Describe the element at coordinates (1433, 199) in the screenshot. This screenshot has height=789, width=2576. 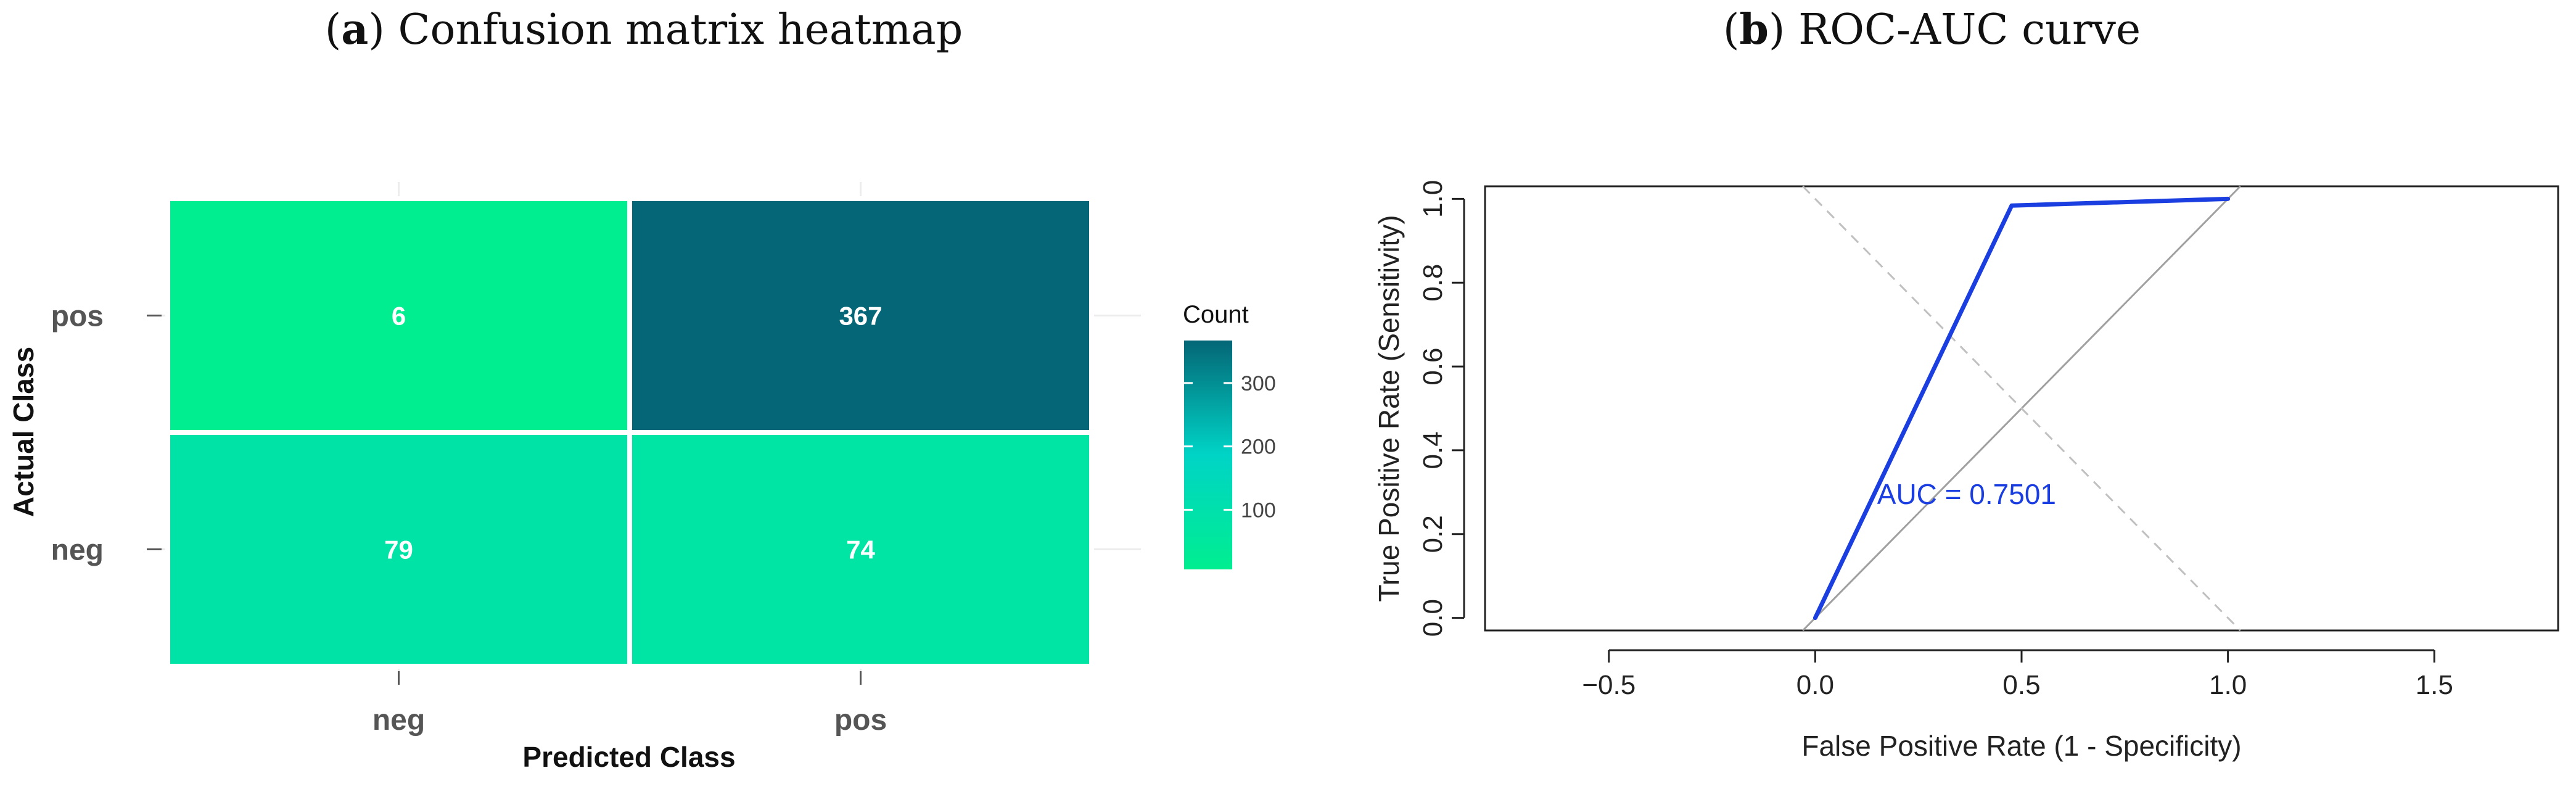
I see `y-tick-label: 1.0` at that location.